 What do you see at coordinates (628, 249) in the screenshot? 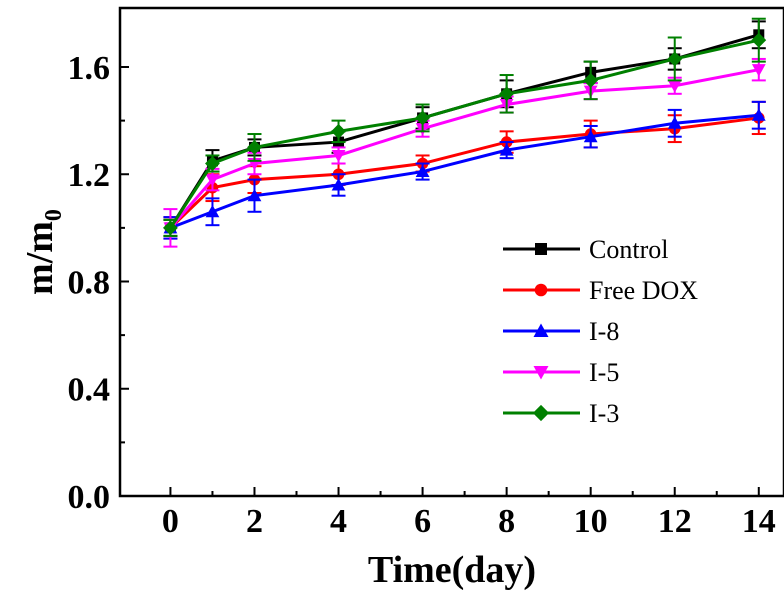
I see `legend-label: Control` at bounding box center [628, 249].